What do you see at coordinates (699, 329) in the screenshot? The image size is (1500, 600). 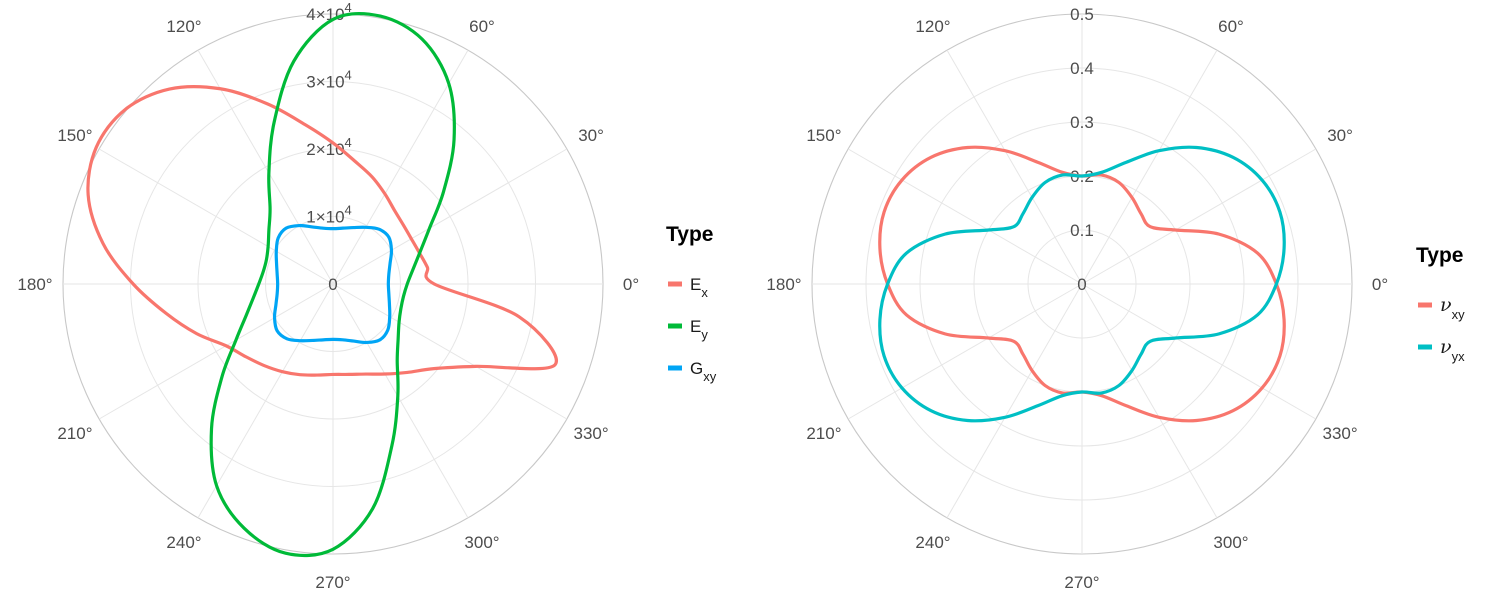 I see `legend-label-Ey: Ey` at bounding box center [699, 329].